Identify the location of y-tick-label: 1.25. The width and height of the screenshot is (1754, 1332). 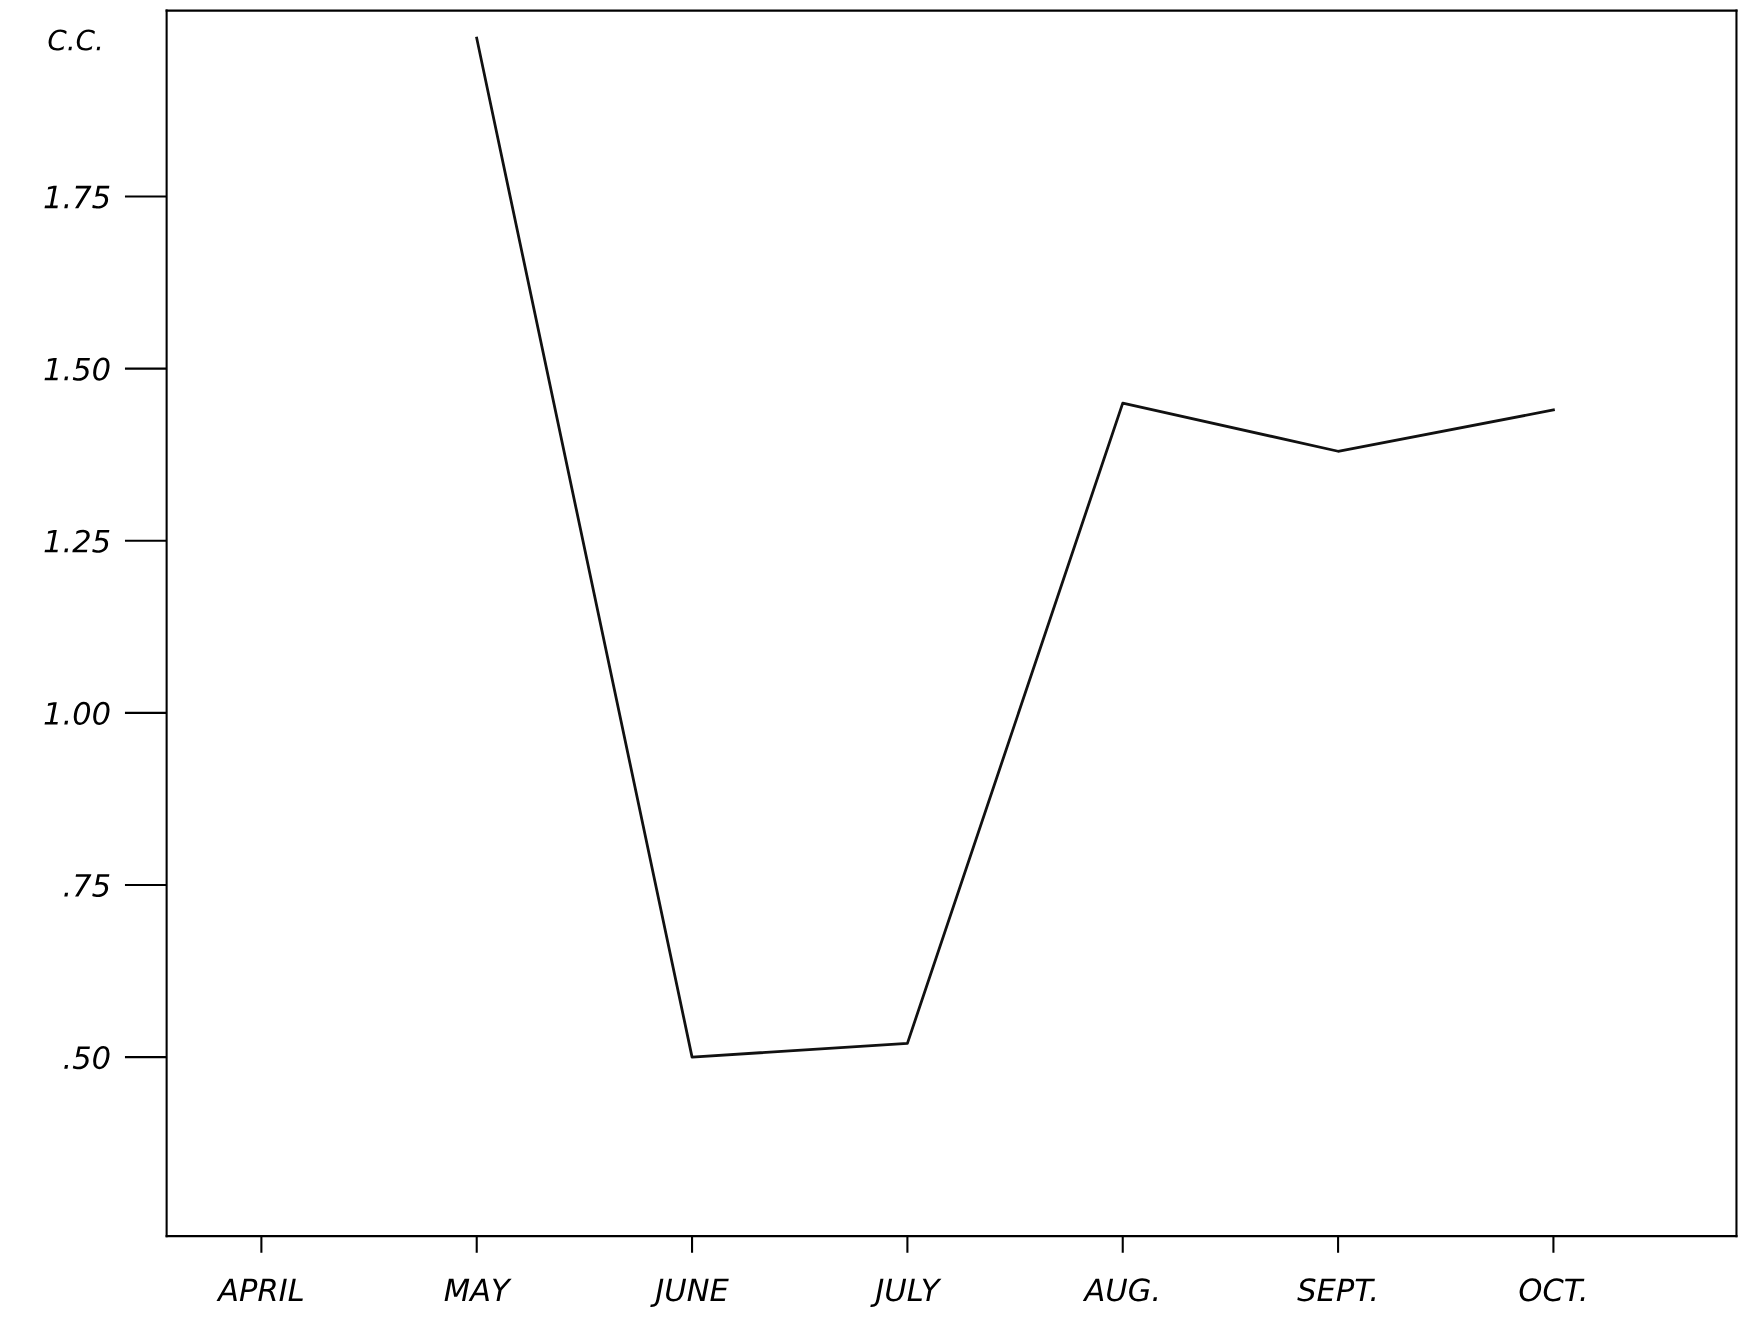
(77, 541).